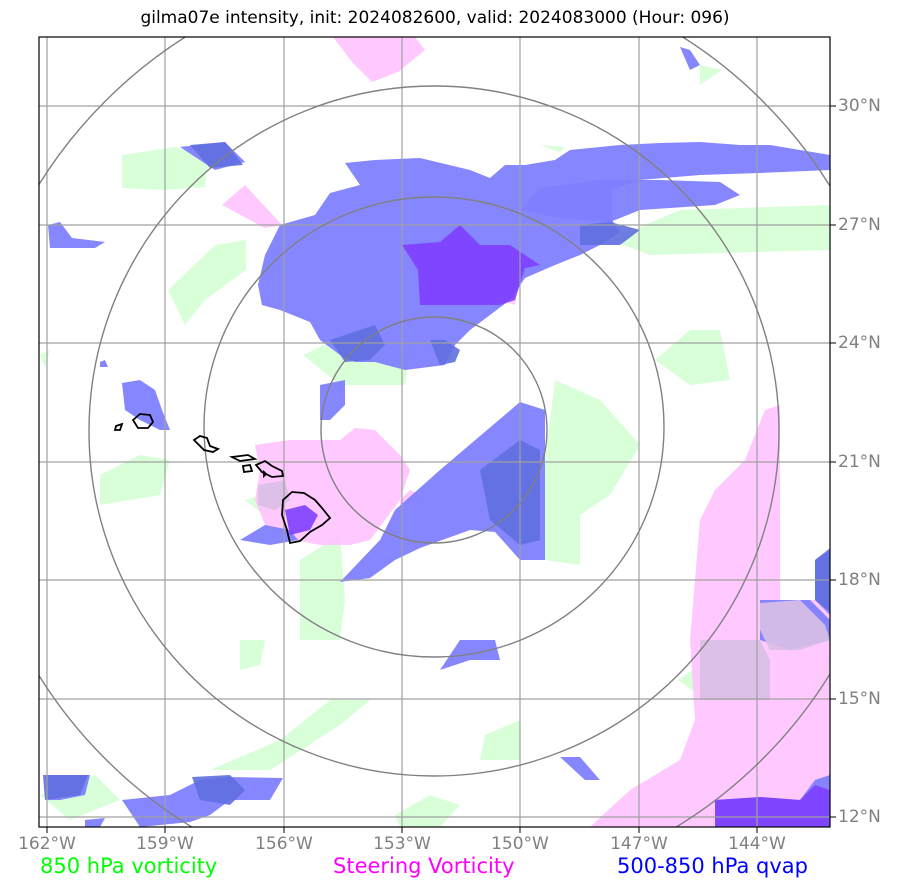  Describe the element at coordinates (859, 462) in the screenshot. I see `lat-label-21n: 21°N` at that location.